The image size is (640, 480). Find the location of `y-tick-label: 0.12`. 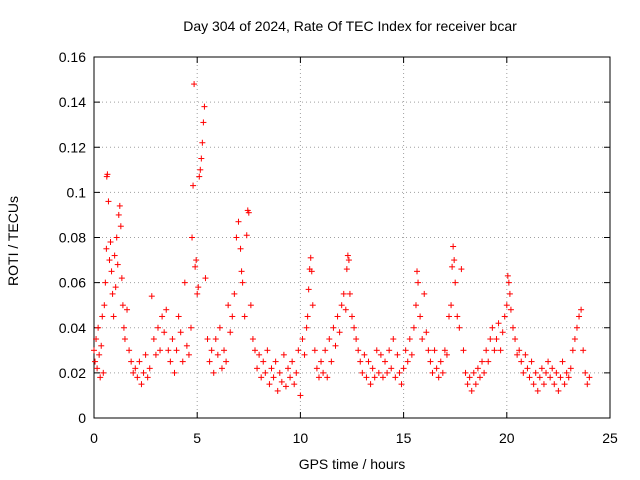

y-tick-label: 0.12 is located at coordinates (72, 147).